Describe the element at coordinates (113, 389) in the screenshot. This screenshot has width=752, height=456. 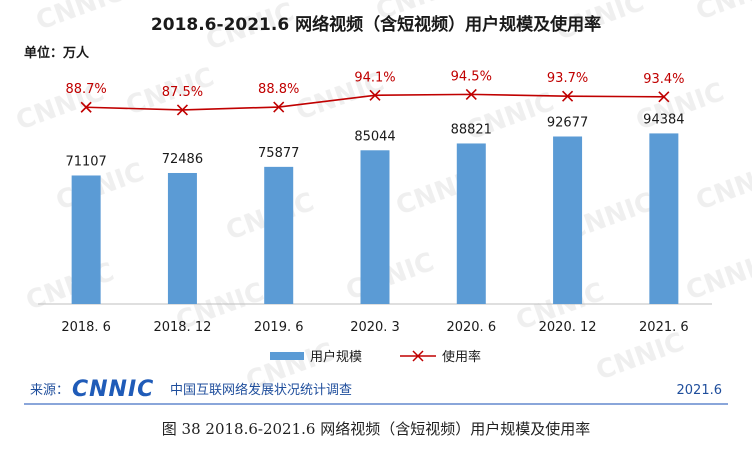
I see `cnnic-logo: CNNIC` at that location.